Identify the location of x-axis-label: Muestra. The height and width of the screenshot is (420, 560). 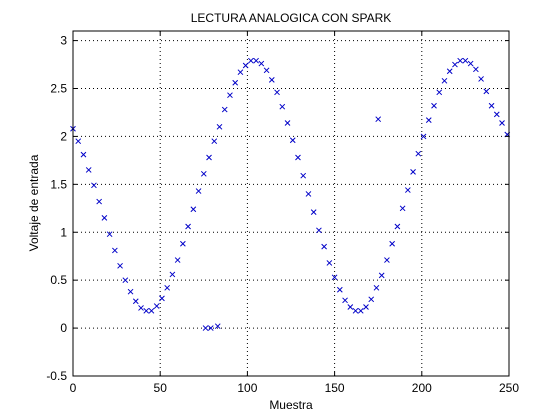
(291, 405).